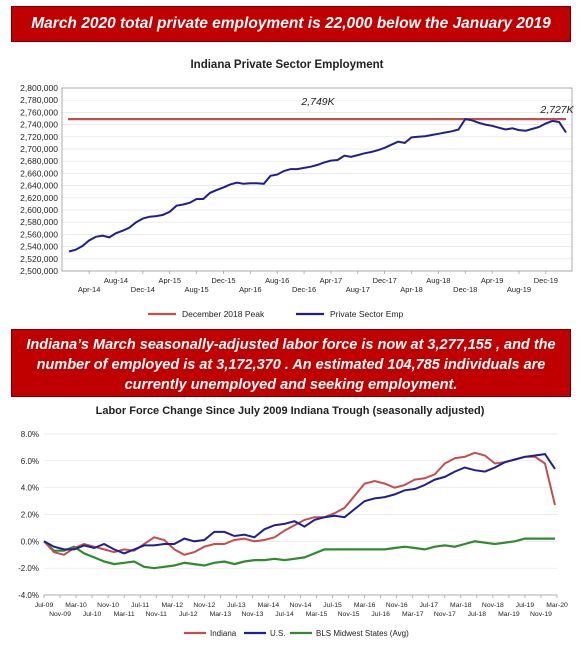  What do you see at coordinates (477, 614) in the screenshot?
I see `chart2-x-tick-label: Jul-18` at bounding box center [477, 614].